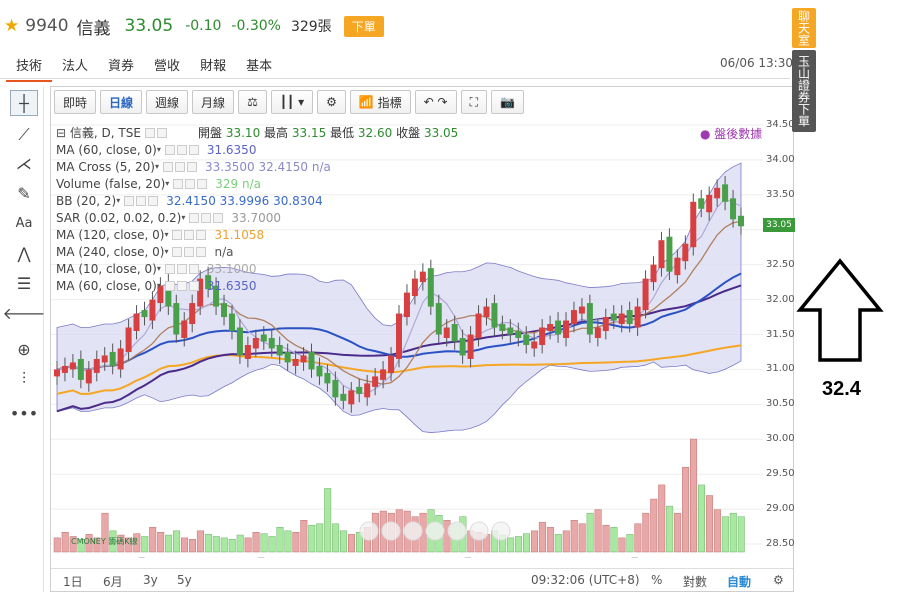 The image size is (900, 600). I want to click on pattern-icon: ⋀, so click(24, 253).